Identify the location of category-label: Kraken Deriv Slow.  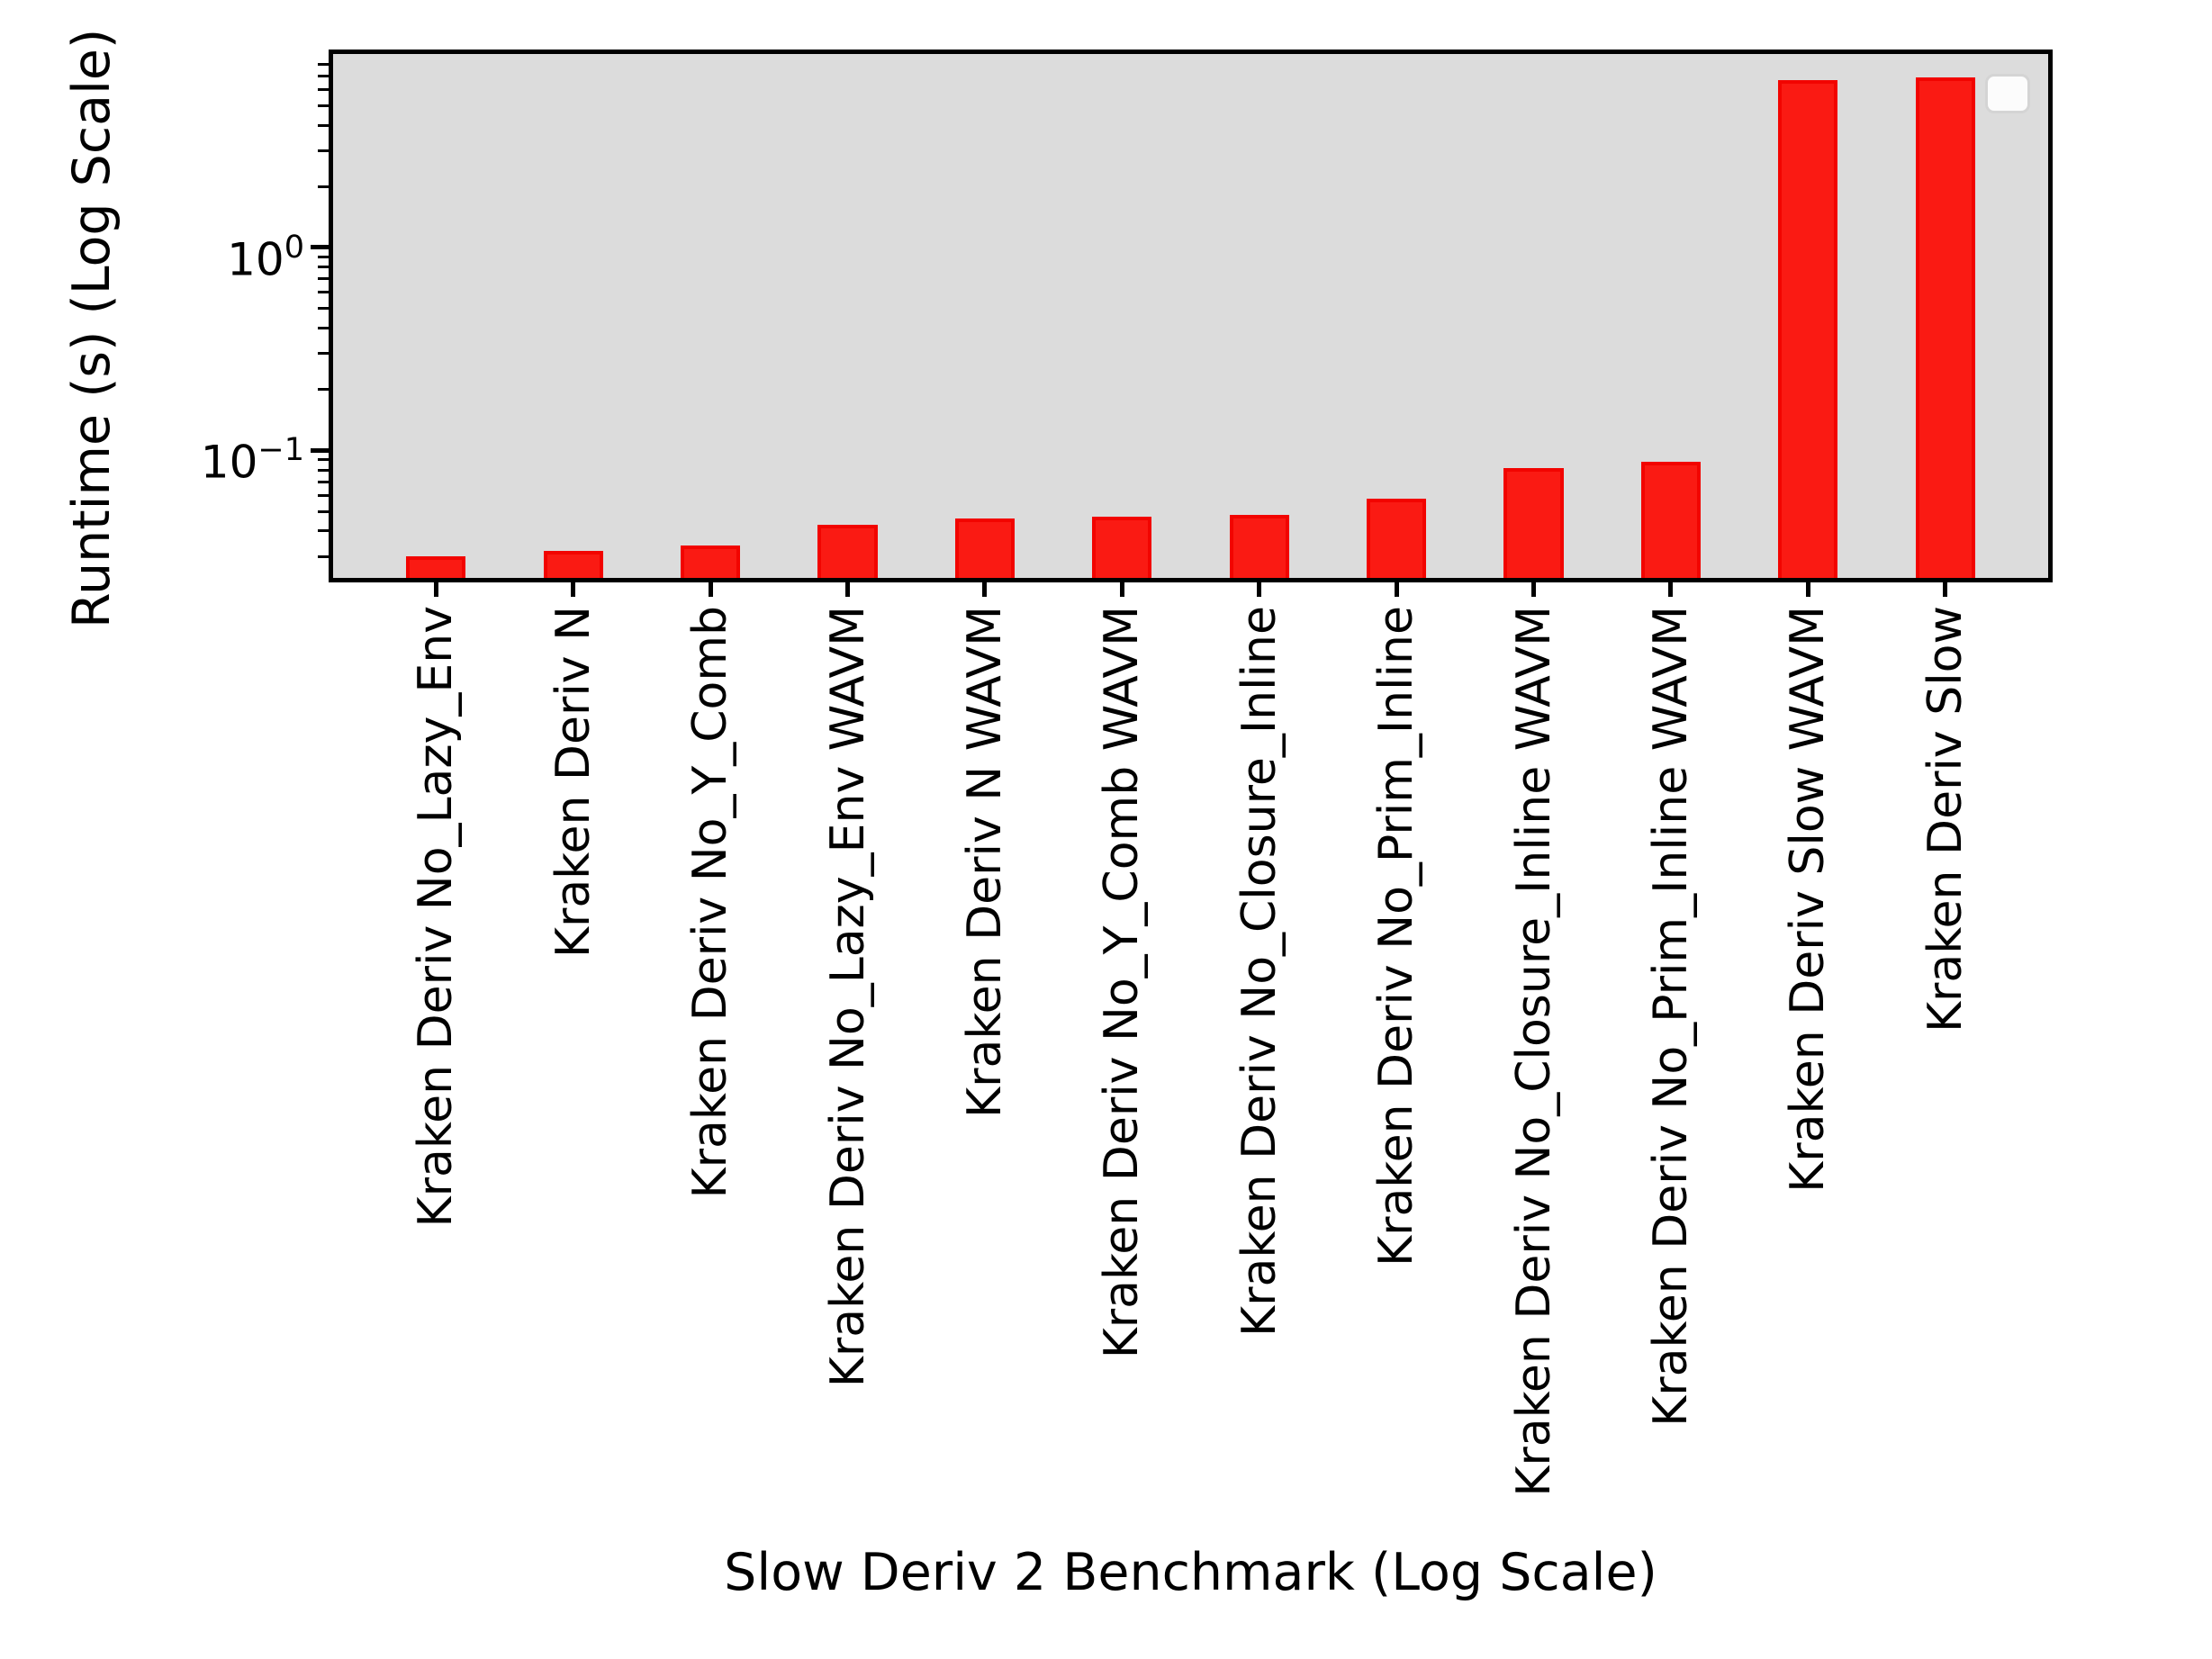
(1945, 819).